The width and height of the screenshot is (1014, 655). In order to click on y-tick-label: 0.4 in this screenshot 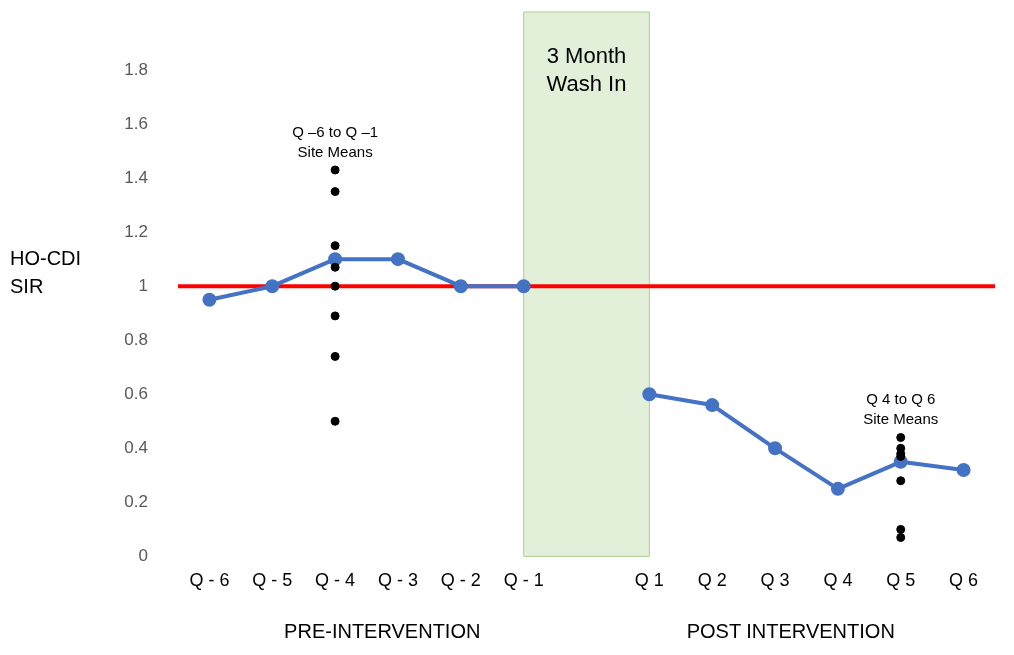, I will do `click(136, 447)`.